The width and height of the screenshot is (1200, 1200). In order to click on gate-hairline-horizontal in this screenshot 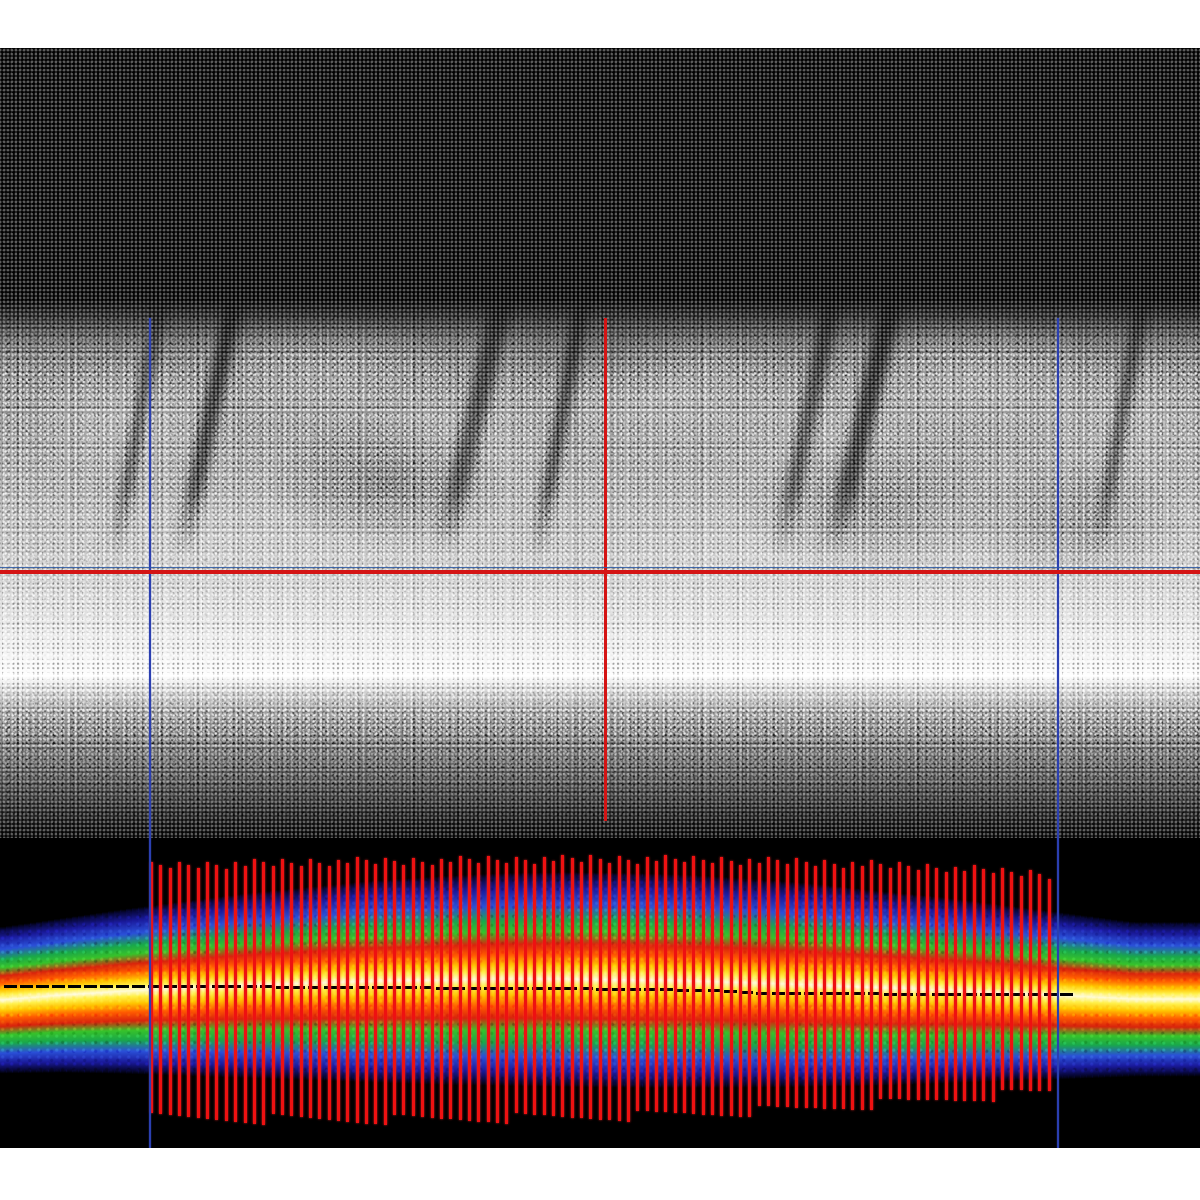, I will do `click(600, 567)`.